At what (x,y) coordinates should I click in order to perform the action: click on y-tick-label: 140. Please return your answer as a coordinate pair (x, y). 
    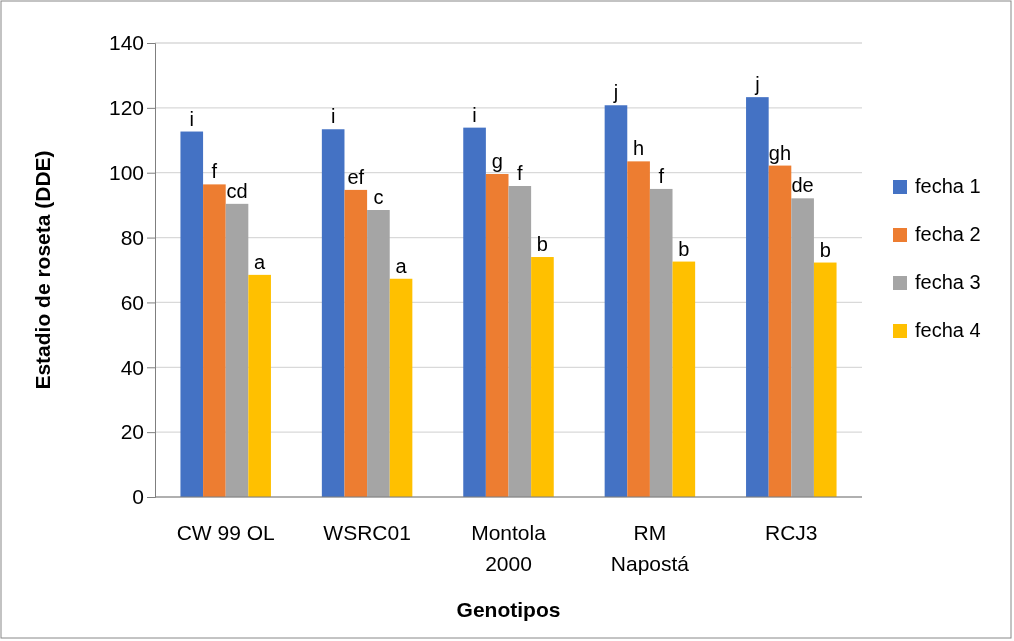
    Looking at the image, I should click on (126, 43).